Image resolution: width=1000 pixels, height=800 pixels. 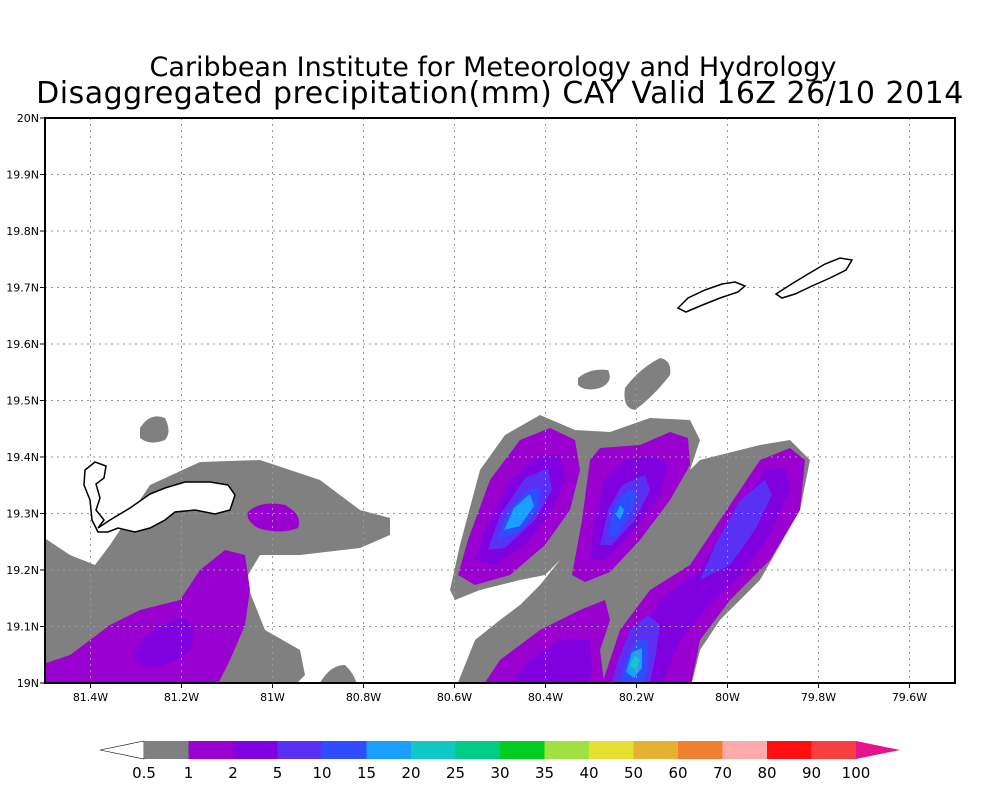 What do you see at coordinates (551, 661) in the screenshot?
I see `precip-violet-south` at bounding box center [551, 661].